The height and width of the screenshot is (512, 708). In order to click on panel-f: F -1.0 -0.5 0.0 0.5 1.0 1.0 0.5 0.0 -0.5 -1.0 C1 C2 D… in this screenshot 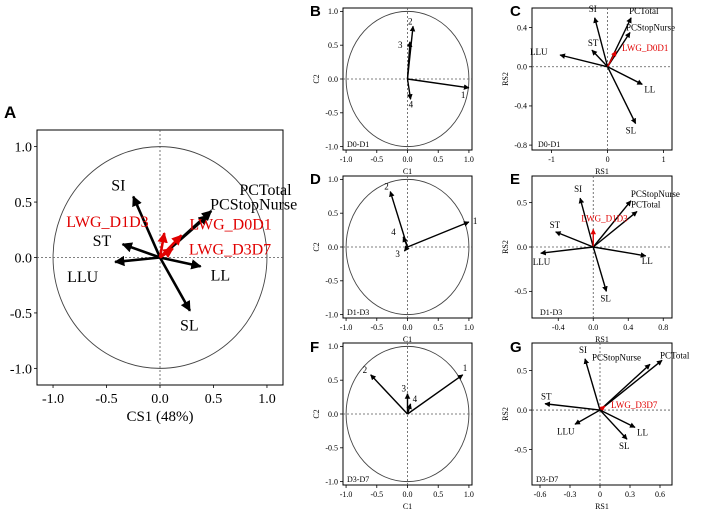, I will do `click(392, 425)`.